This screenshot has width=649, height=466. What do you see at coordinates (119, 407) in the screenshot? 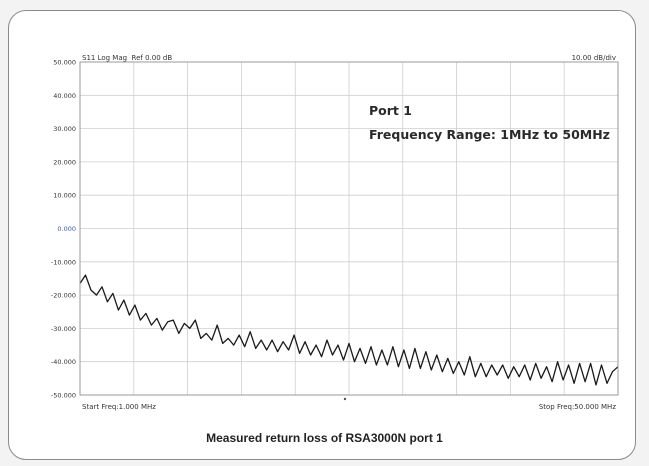
I see `start-frequency-label: Start Freq:1.000 MHz` at bounding box center [119, 407].